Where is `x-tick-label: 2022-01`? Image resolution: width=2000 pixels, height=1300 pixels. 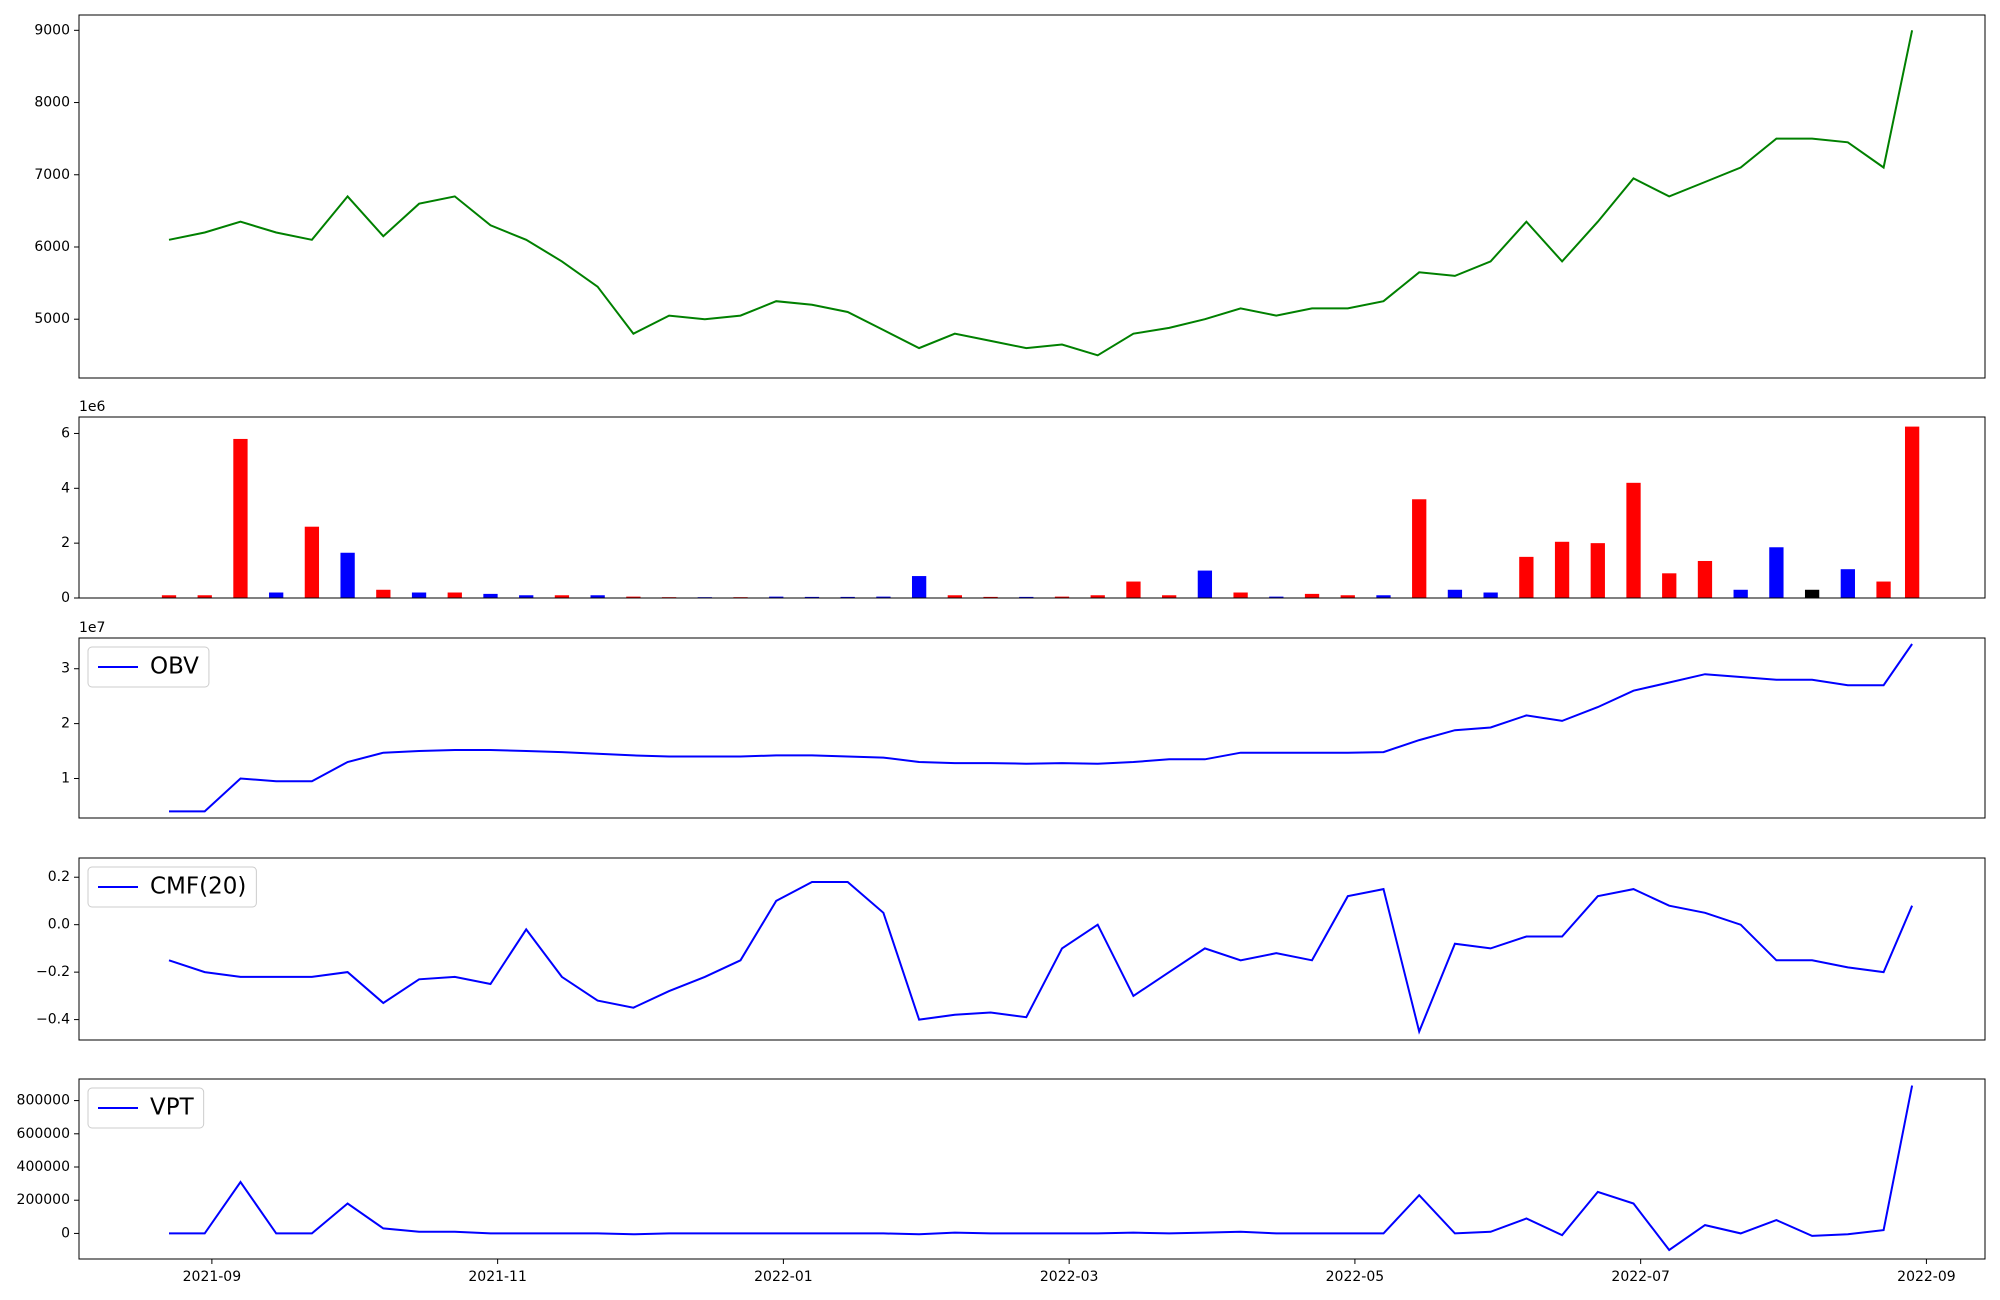
x-tick-label: 2022-01 is located at coordinates (783, 1277).